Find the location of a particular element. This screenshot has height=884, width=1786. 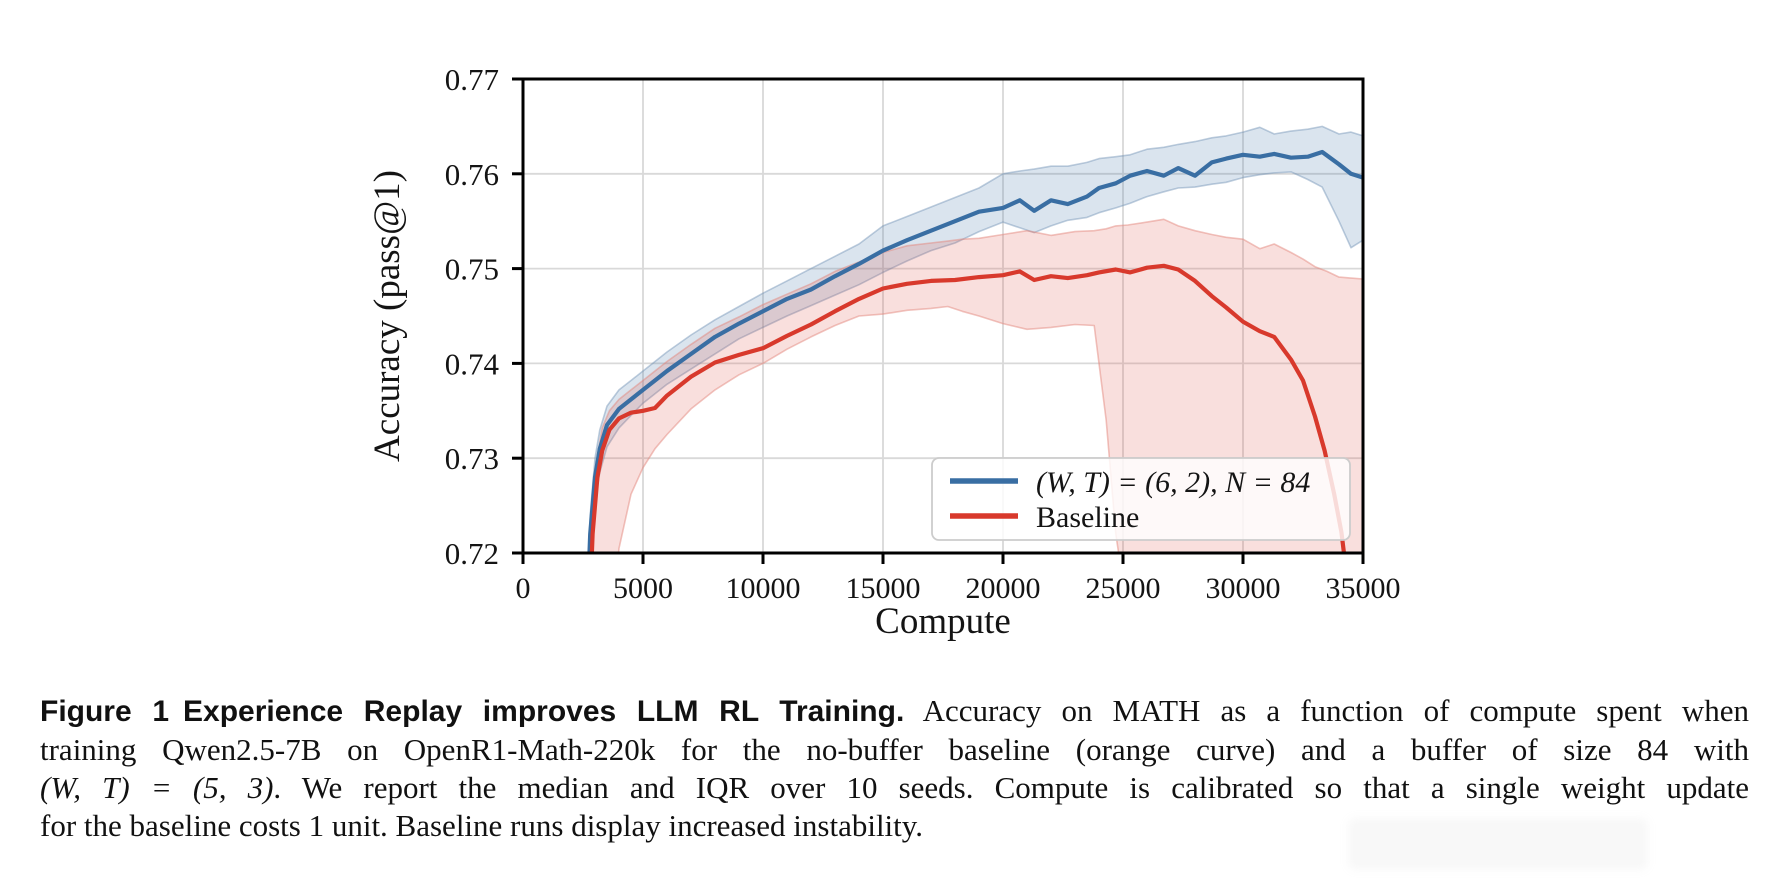

x-tick-label: 15000 is located at coordinates (883, 588).